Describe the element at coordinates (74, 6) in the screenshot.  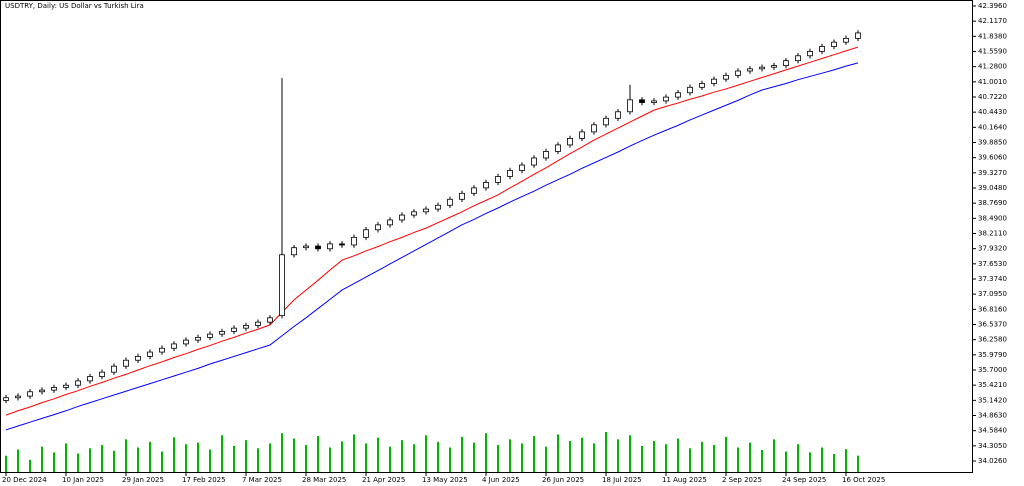
I see `chart-title: USDTRY, Daily: US Dollar vs Turkish Lira` at that location.